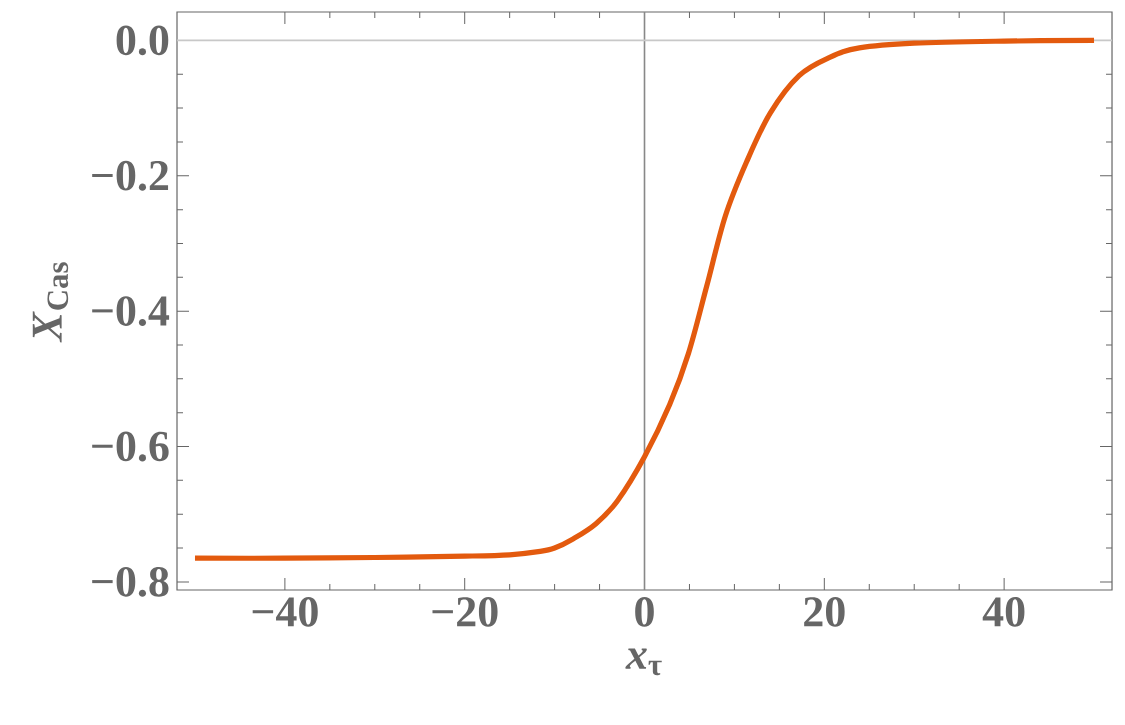  I want to click on y-tick-label: −0.6, so click(130, 446).